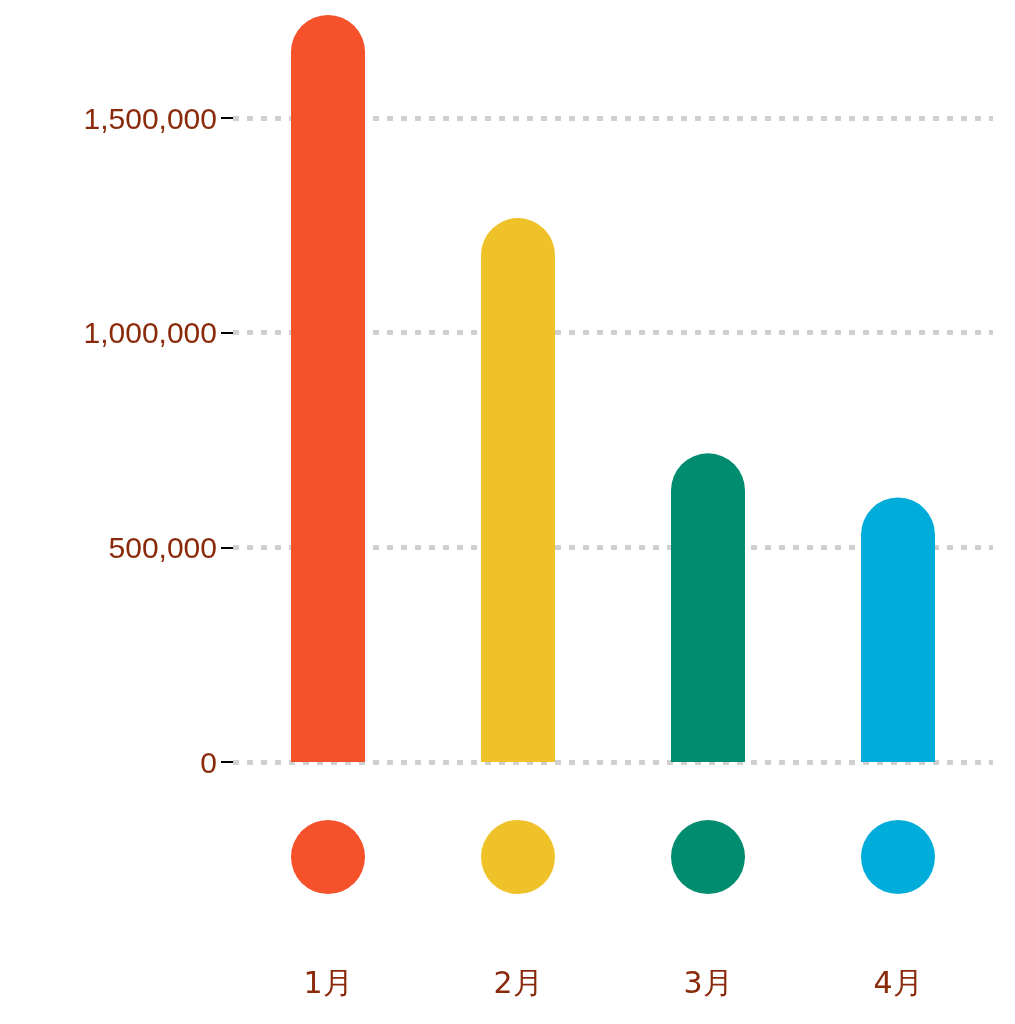 The image size is (1015, 1024). What do you see at coordinates (328, 982) in the screenshot?
I see `x-tick-label: 1月` at bounding box center [328, 982].